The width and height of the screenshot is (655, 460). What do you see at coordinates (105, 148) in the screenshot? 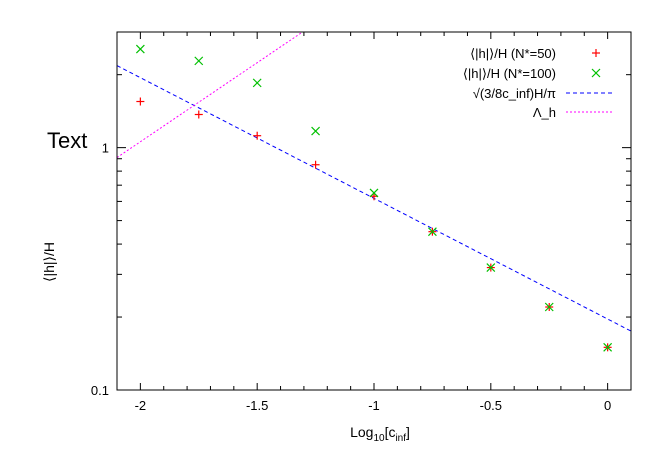
I see `y-tick-label: 1` at bounding box center [105, 148].